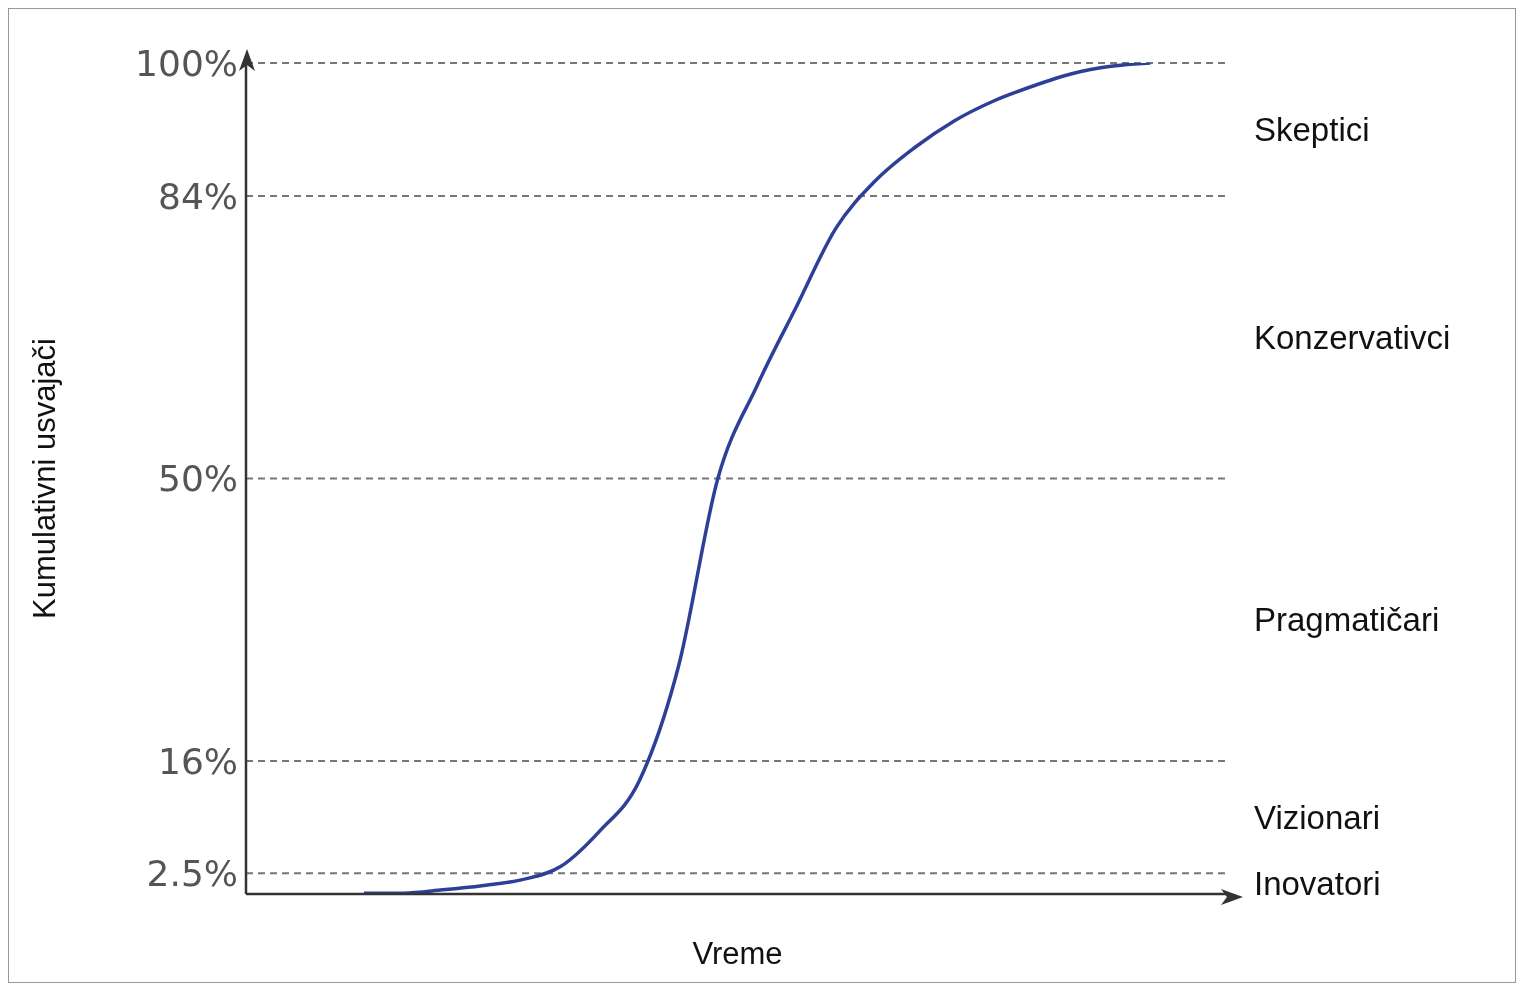 This screenshot has height=990, width=1524. Describe the element at coordinates (1347, 620) in the screenshot. I see `text: Pragmatičari` at that location.